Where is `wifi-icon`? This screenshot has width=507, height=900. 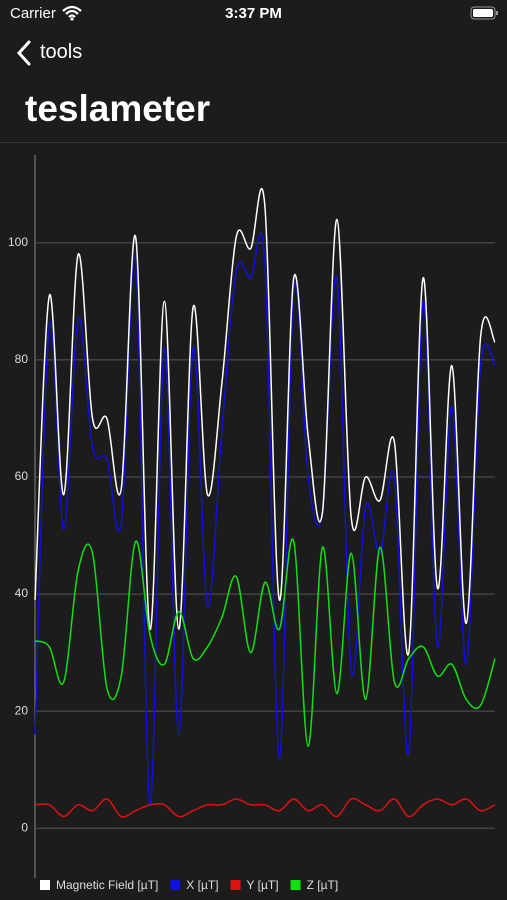
wifi-icon is located at coordinates (72, 13).